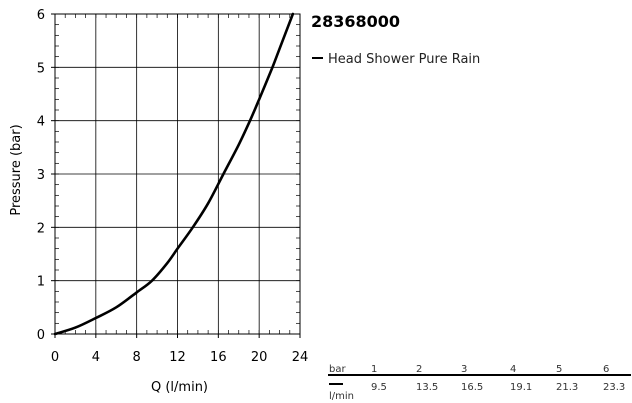 The image size is (632, 403). Describe the element at coordinates (337, 369) in the screenshot. I see `table-row-label-bar: bar` at that location.